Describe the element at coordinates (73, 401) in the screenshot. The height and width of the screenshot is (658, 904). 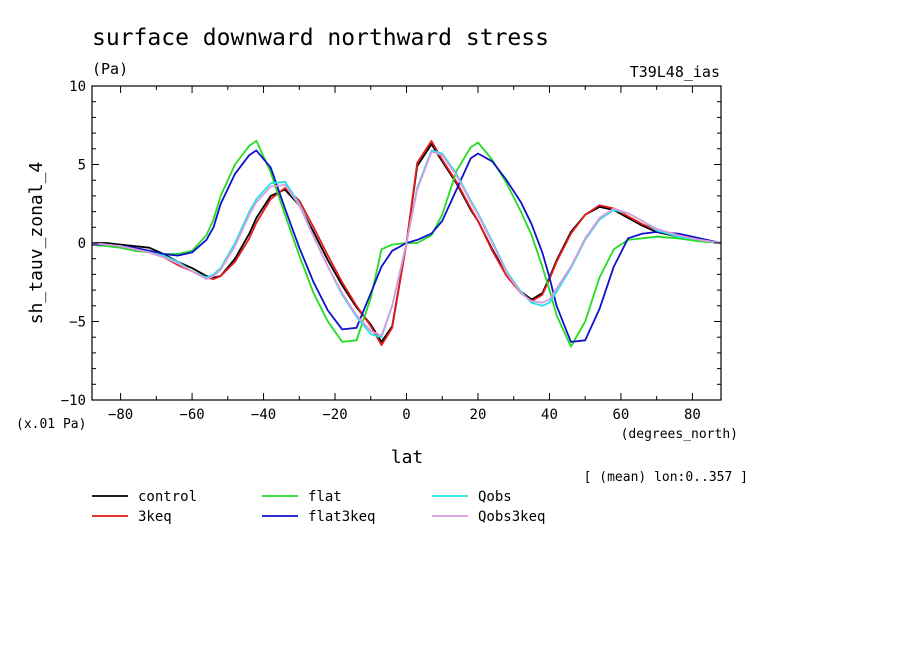
I see `y-tick-label: −10` at that location.